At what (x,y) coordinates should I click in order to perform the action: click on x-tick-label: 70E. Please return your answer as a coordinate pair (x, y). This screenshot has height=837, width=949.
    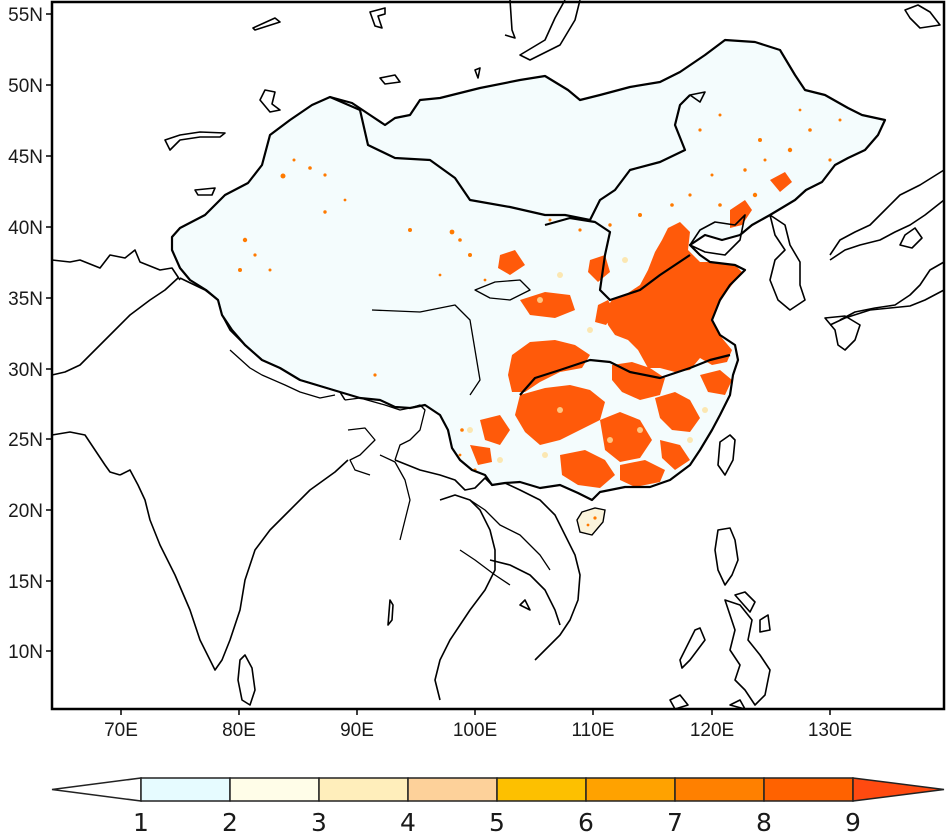
    Looking at the image, I should click on (121, 730).